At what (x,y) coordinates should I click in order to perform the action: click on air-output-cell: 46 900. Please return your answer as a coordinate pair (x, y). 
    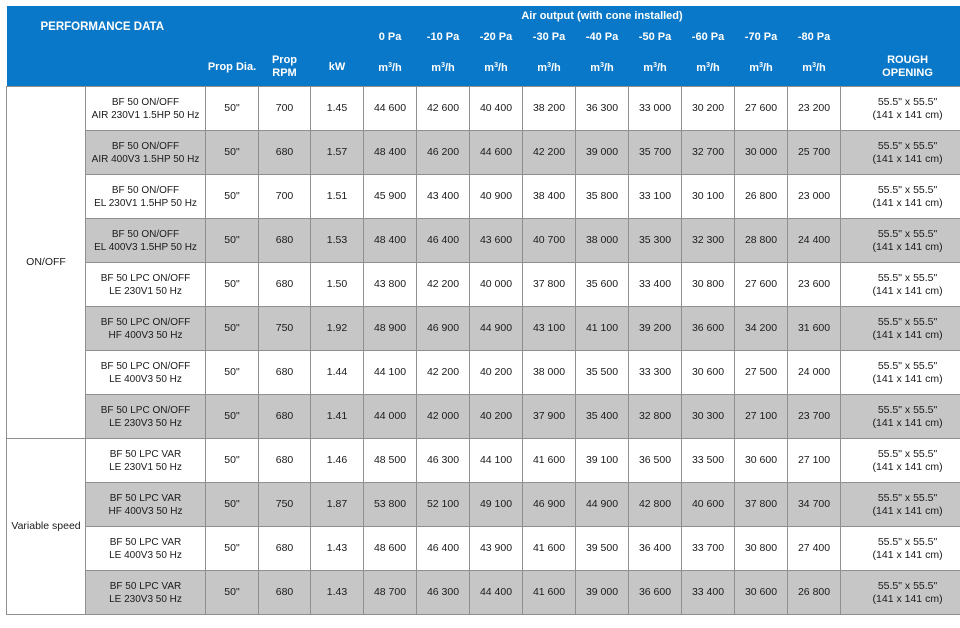
    Looking at the image, I should click on (443, 328).